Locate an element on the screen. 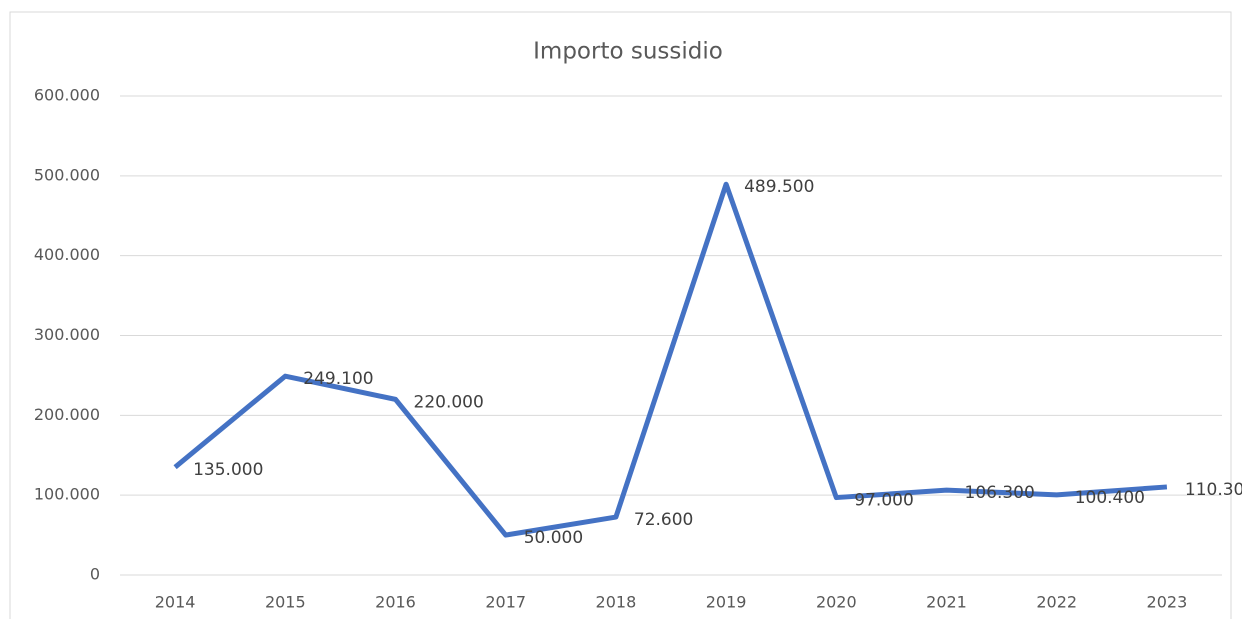 This screenshot has width=1242, height=619. y-tick-label: 500.000 is located at coordinates (67, 174).